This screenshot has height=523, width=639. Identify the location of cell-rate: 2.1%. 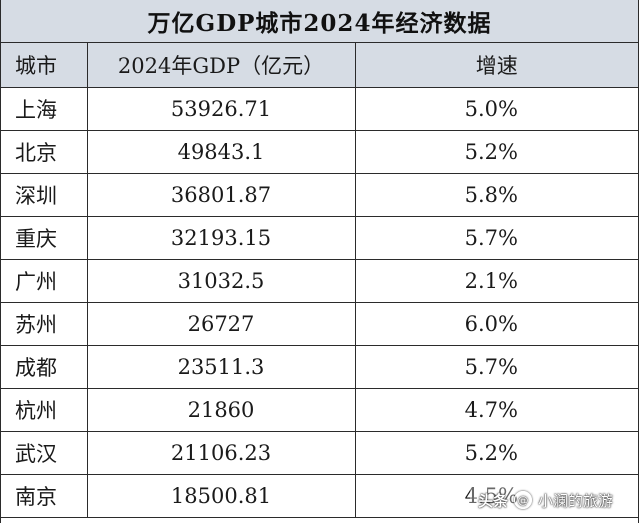
(496, 280).